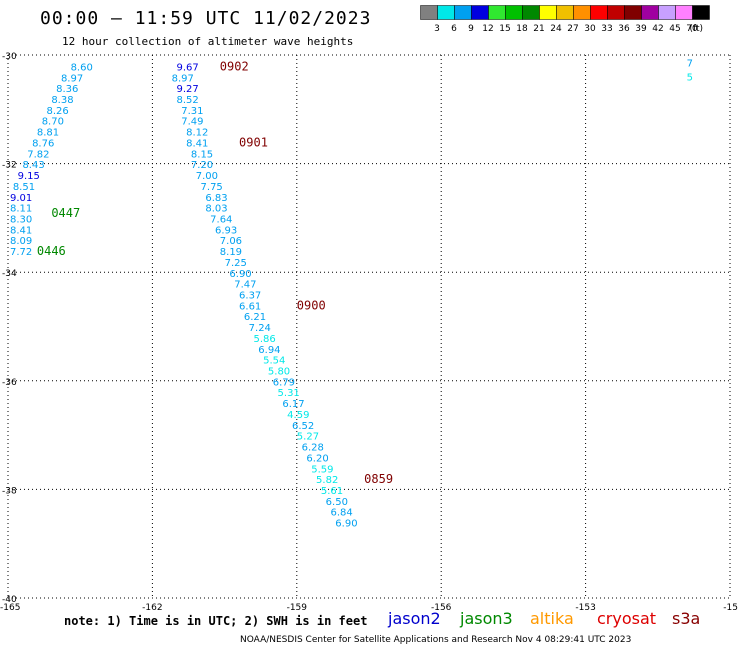  Describe the element at coordinates (686, 618) in the screenshot. I see `satellite-label-s3a: s3a` at that location.